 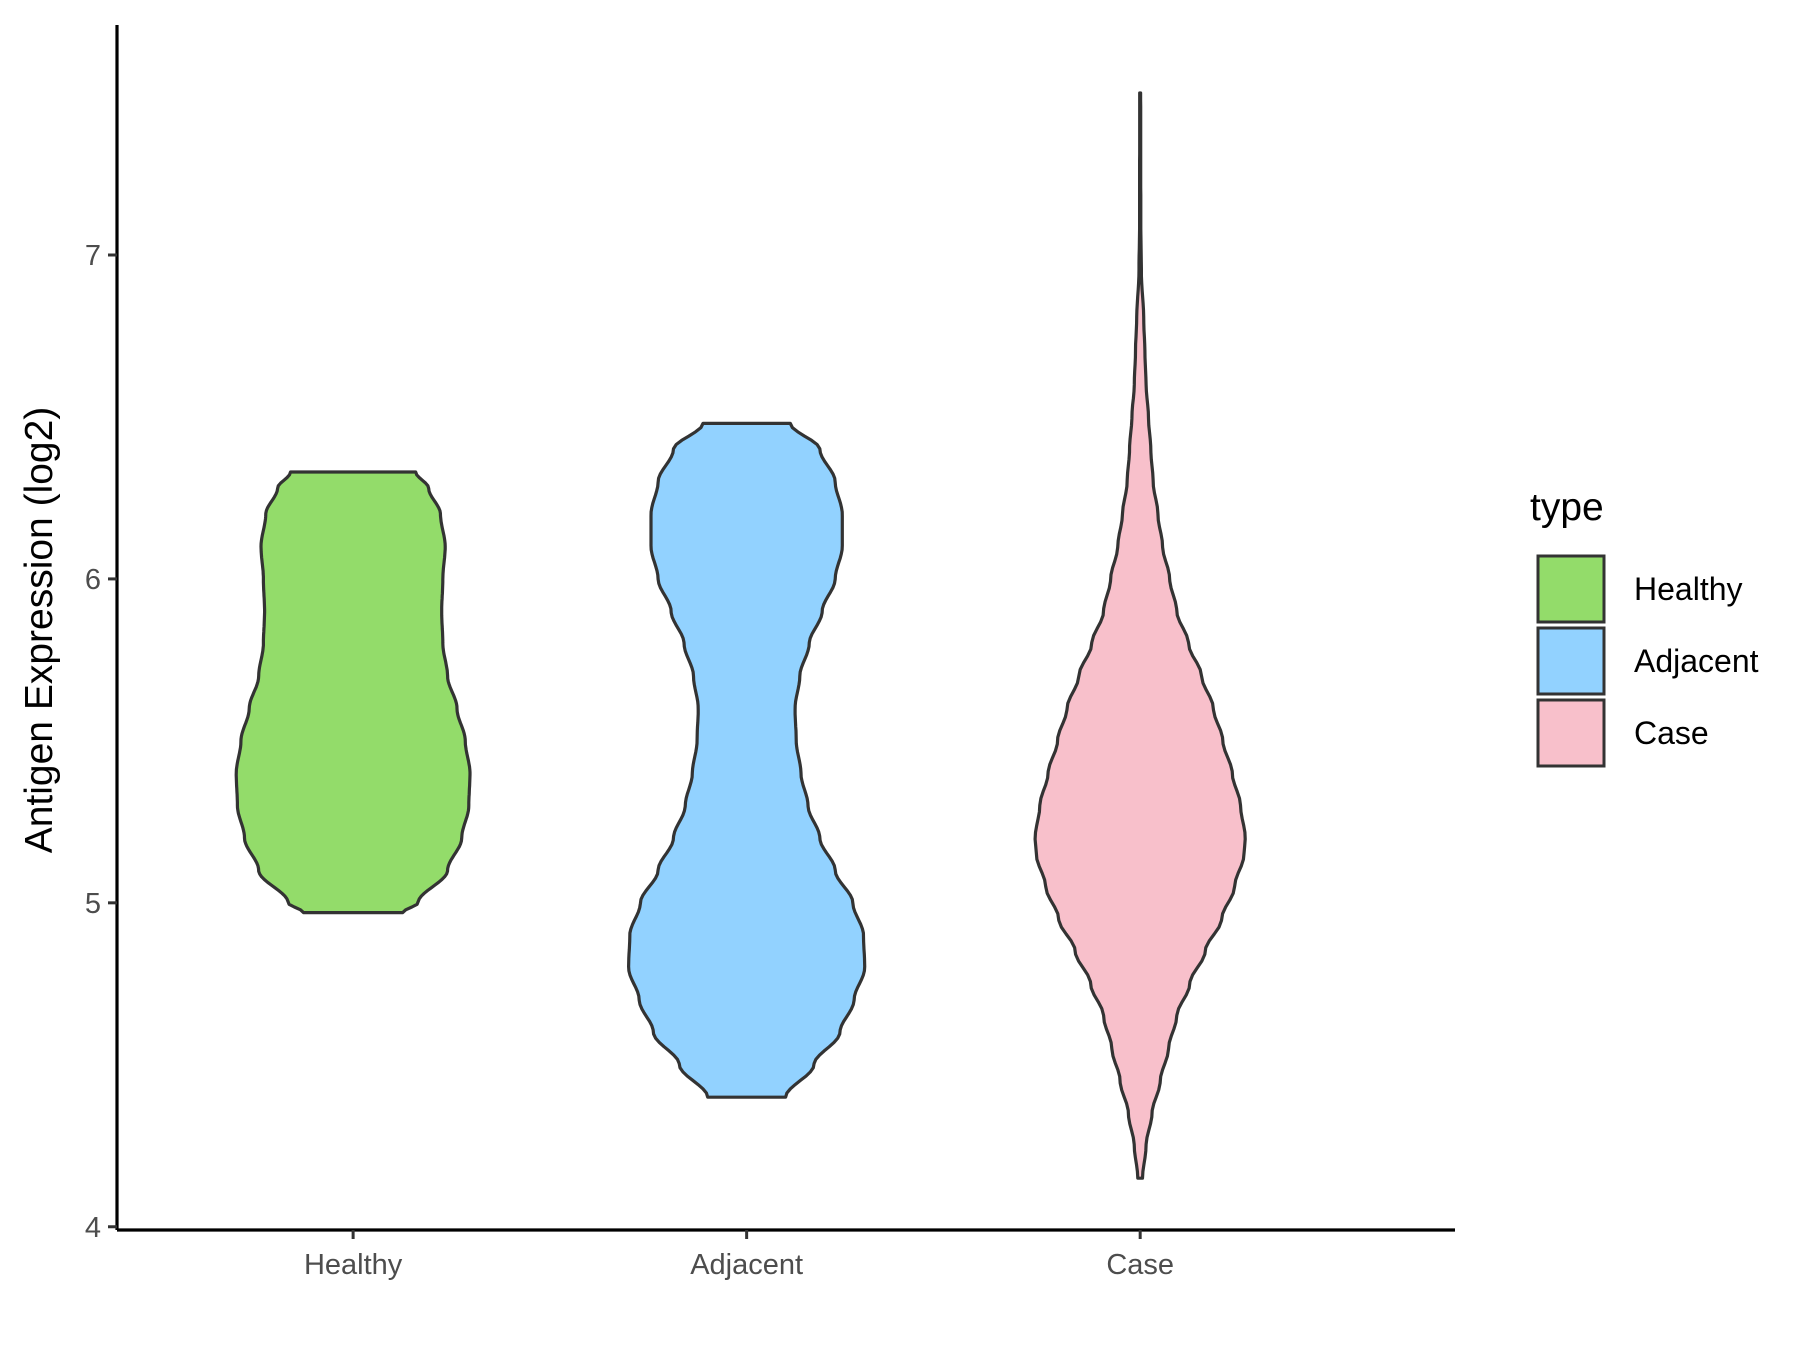 I want to click on y-axis-title: Antigen Expression (log2), so click(x=39, y=630).